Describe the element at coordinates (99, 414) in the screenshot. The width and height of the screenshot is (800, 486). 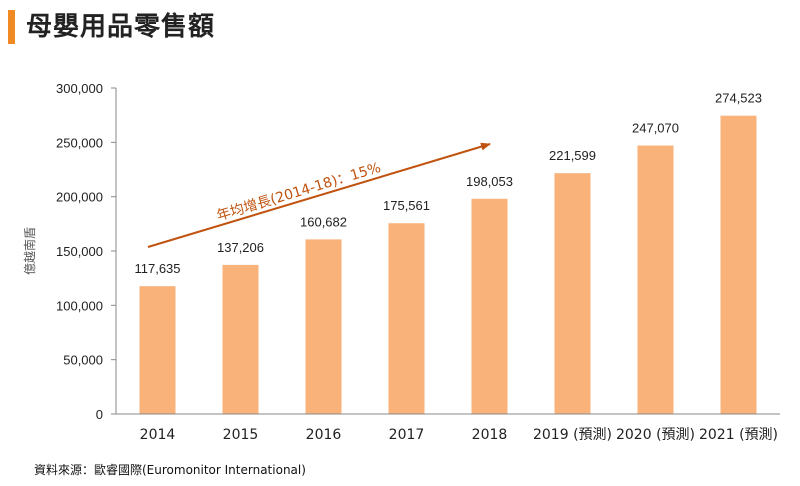
I see `y-tick-label: 0` at that location.